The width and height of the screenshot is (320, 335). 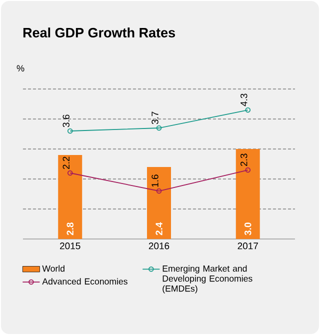 What do you see at coordinates (155, 180) in the screenshot?
I see `data-label: 1.6` at bounding box center [155, 180].